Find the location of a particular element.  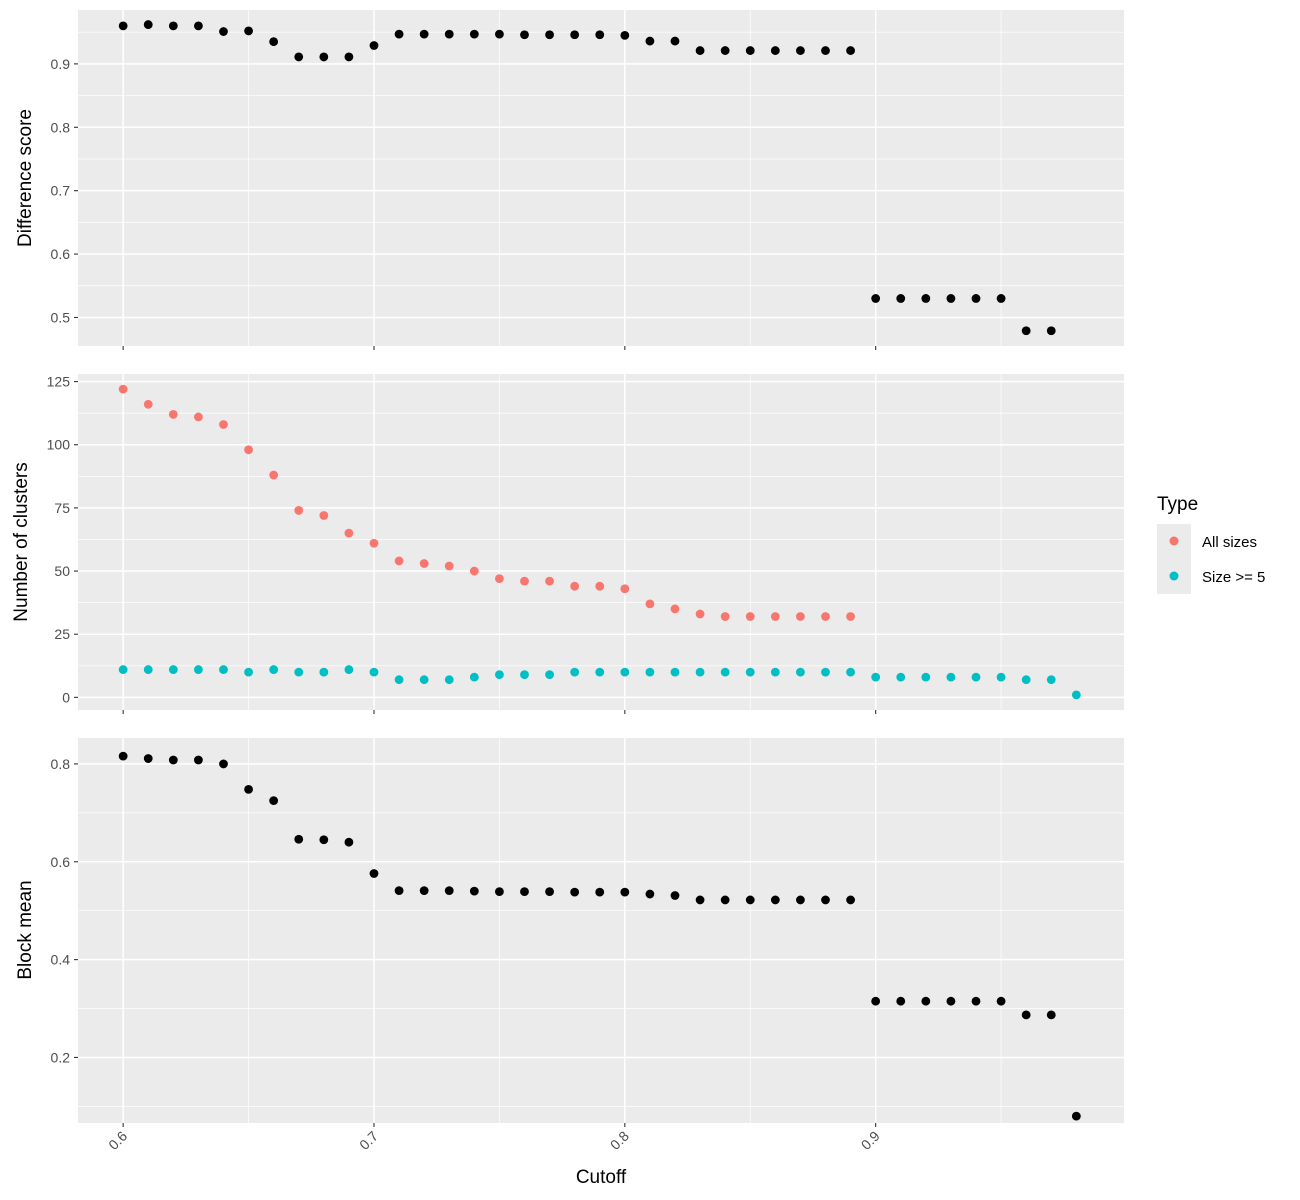

x-tick-label: 0.7 is located at coordinates (368, 1140).